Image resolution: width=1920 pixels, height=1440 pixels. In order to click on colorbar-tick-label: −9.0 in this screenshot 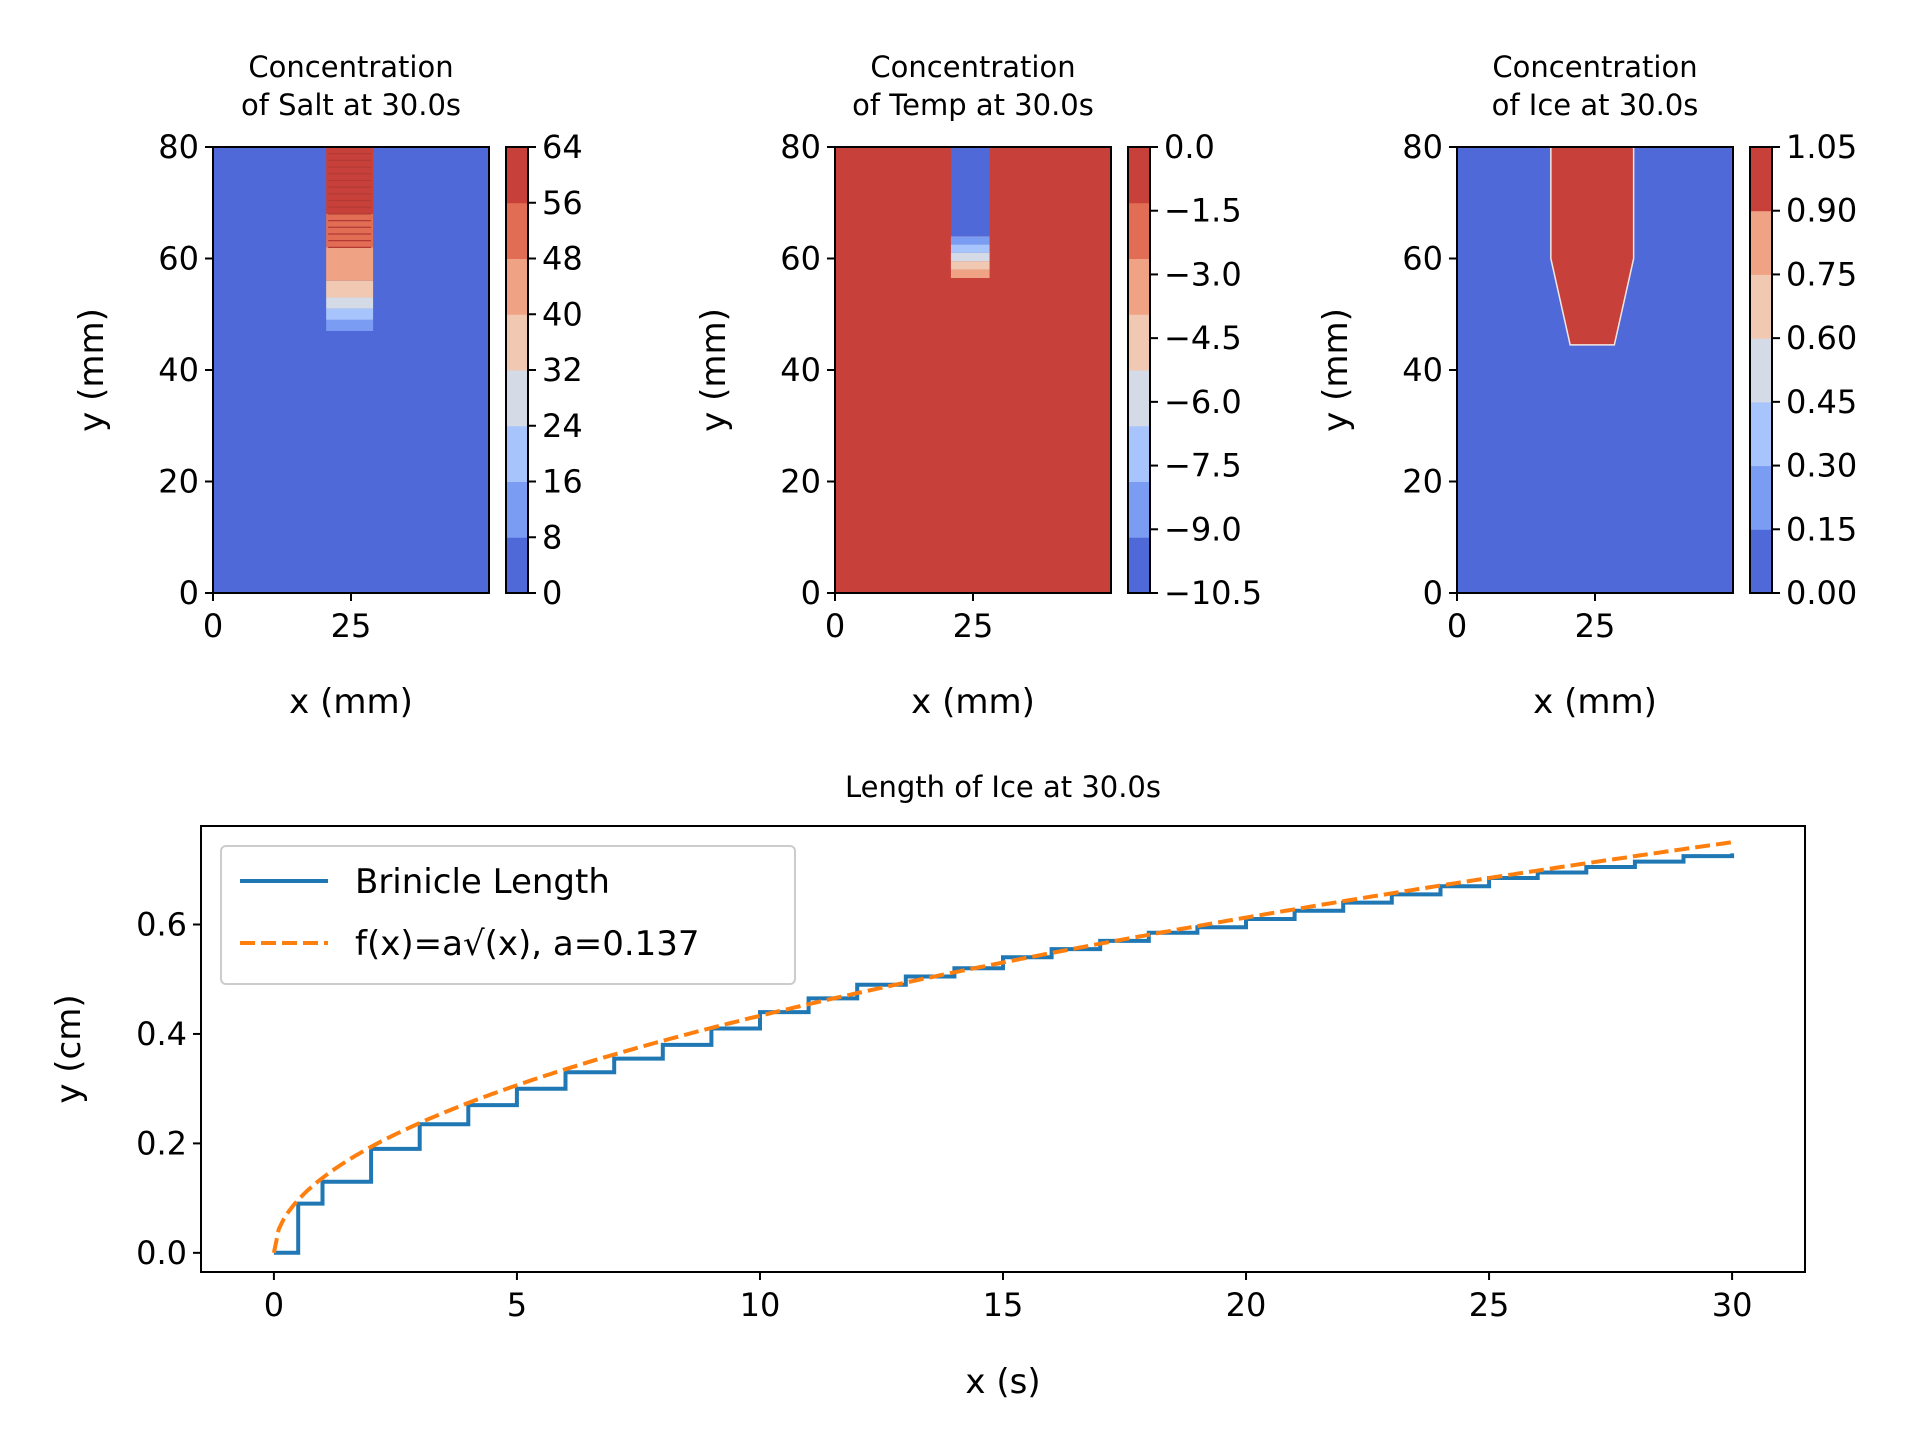, I will do `click(1203, 529)`.